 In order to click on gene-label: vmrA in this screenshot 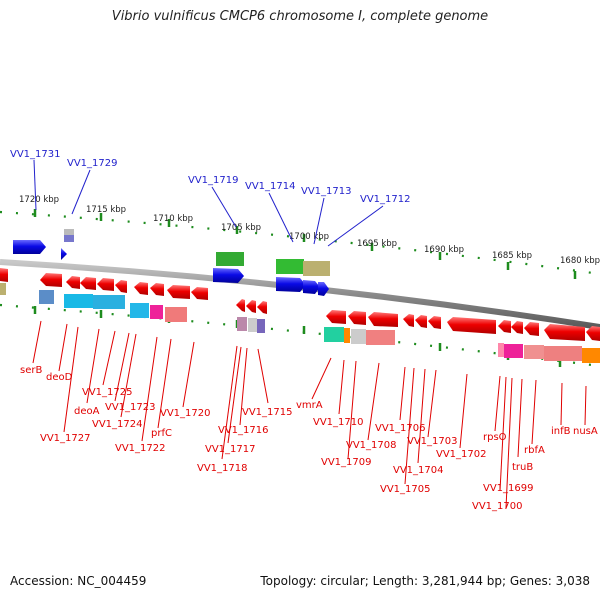, I will do `click(309, 405)`.